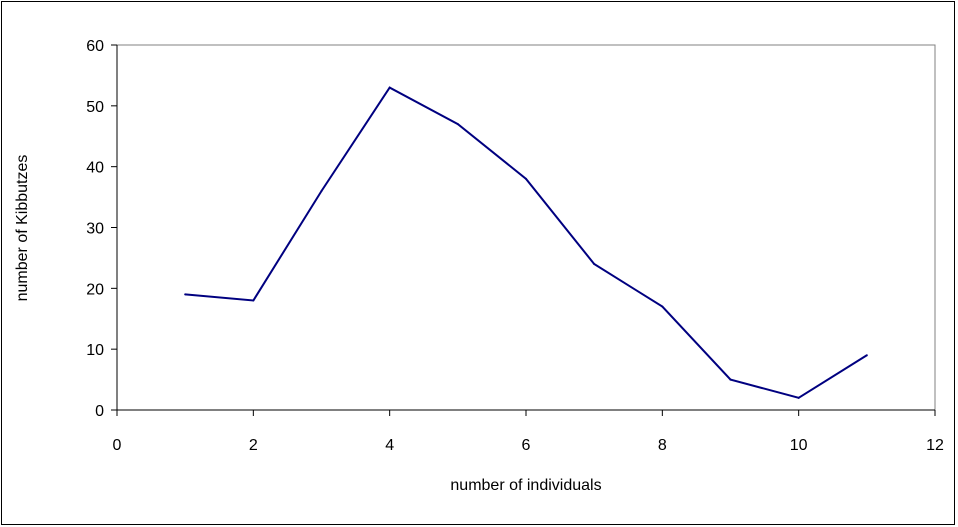  Describe the element at coordinates (95, 229) in the screenshot. I see `y-tick-label: 30` at that location.